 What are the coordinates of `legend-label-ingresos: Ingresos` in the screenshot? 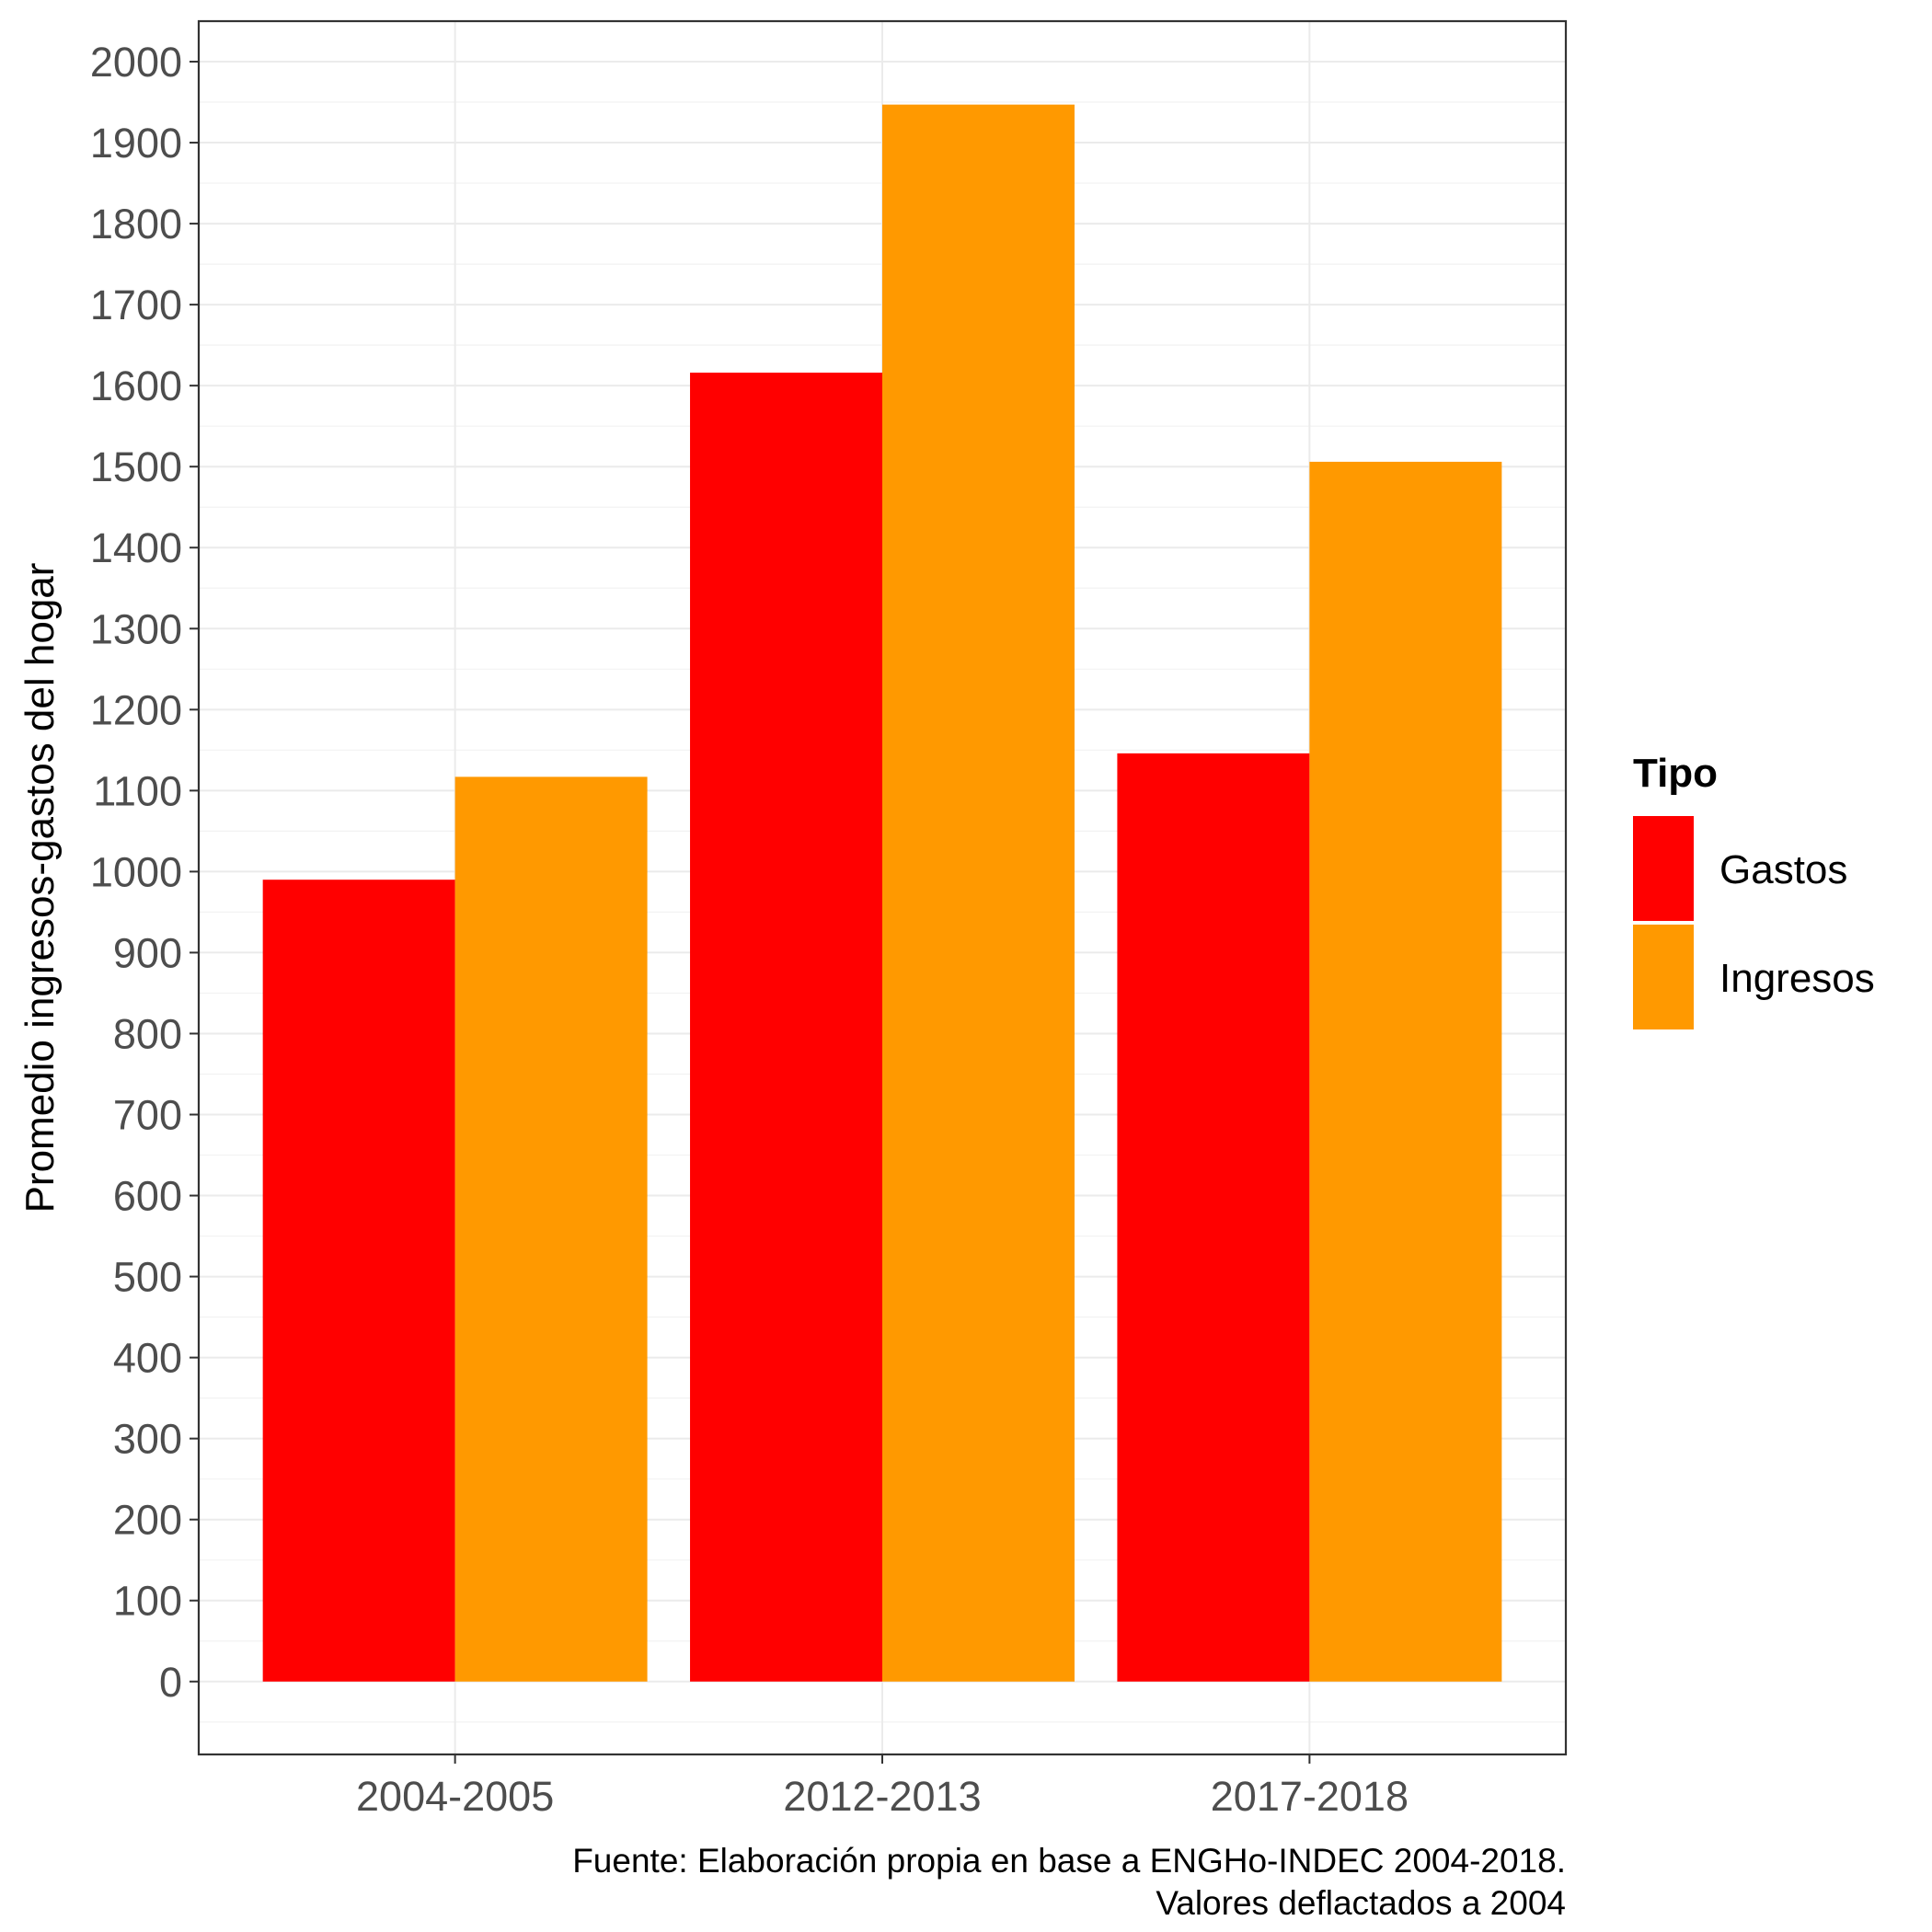 It's located at (1797, 978).